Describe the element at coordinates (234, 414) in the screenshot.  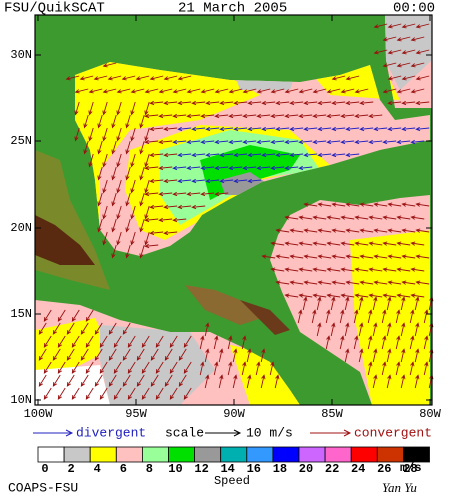
I see `lon-label: 90W` at that location.